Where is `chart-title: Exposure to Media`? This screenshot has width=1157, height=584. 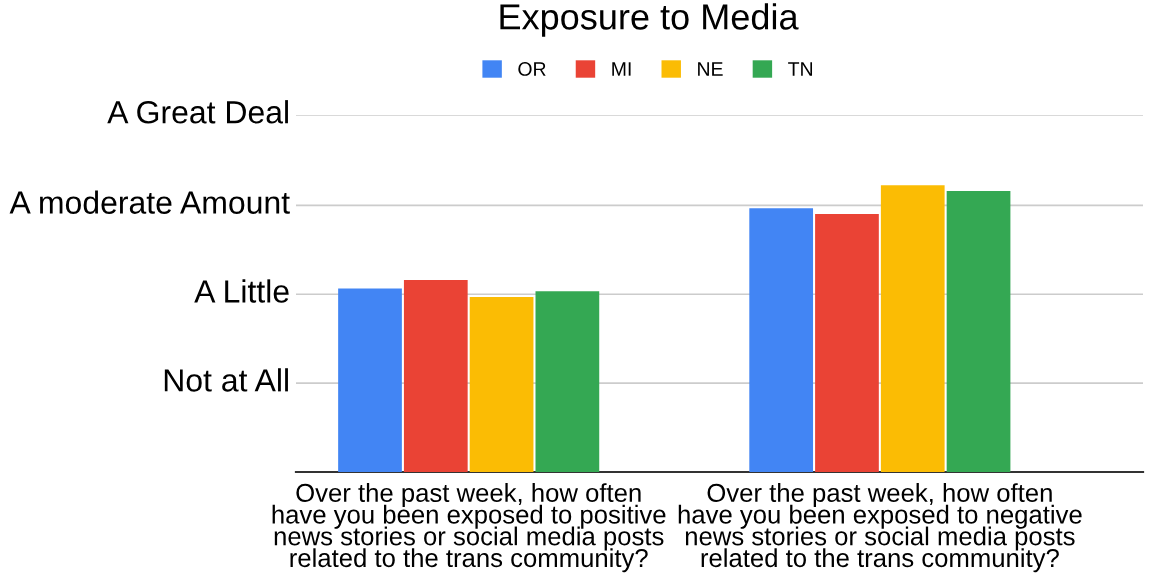 chart-title: Exposure to Media is located at coordinates (649, 20).